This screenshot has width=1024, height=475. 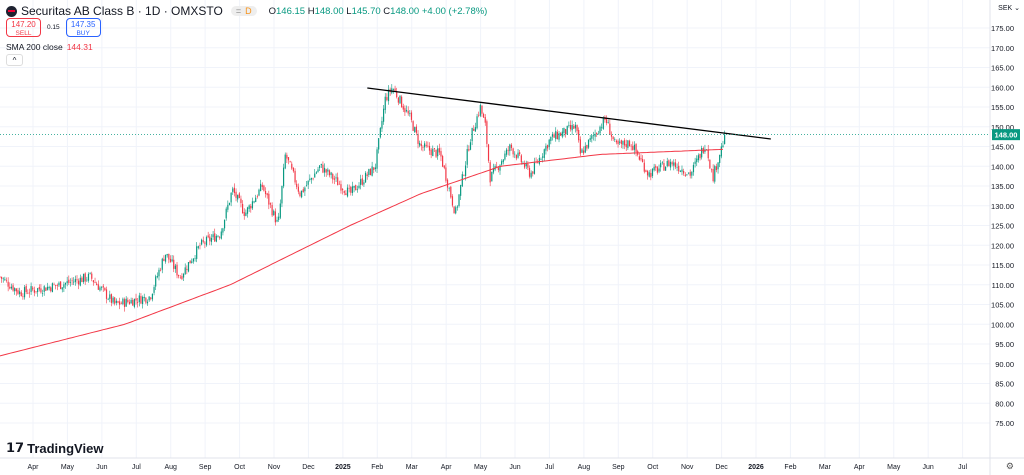 I want to click on sma-legend: SMA 200 close 144.31, so click(x=49, y=47).